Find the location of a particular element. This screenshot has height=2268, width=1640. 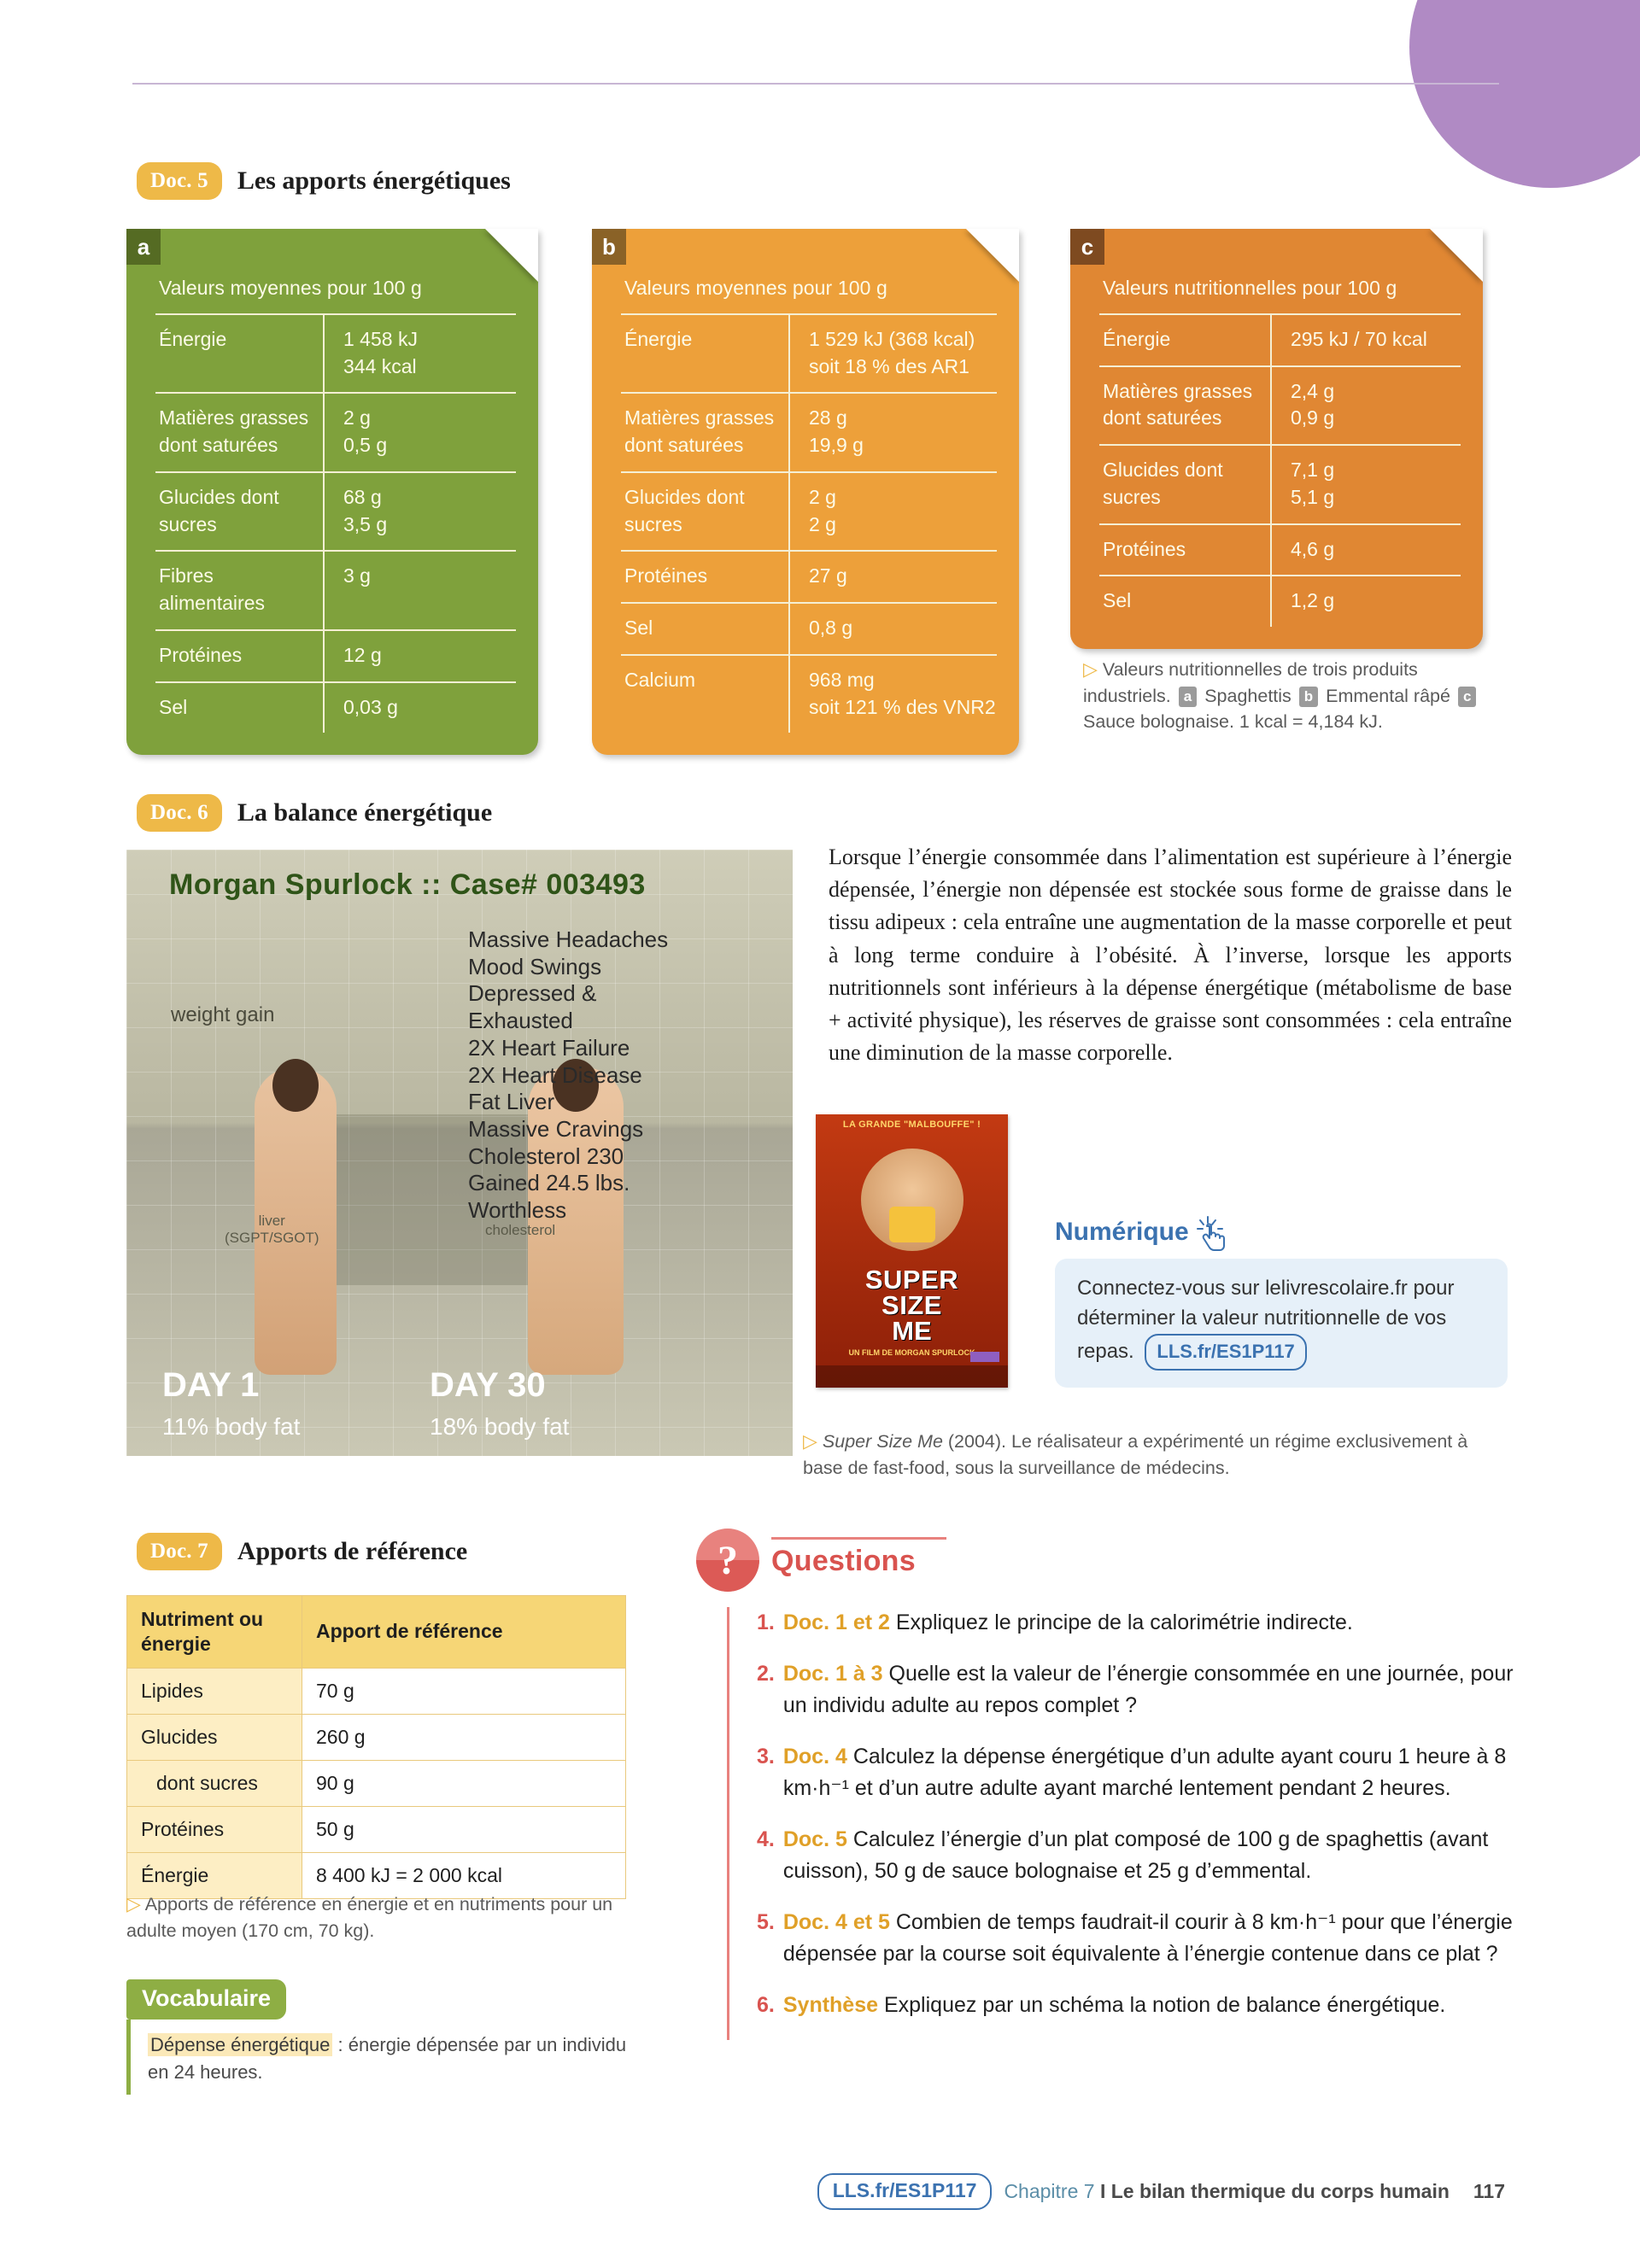

numerique-link-chip: LLS.fr/ES1P117 is located at coordinates (1226, 1352).